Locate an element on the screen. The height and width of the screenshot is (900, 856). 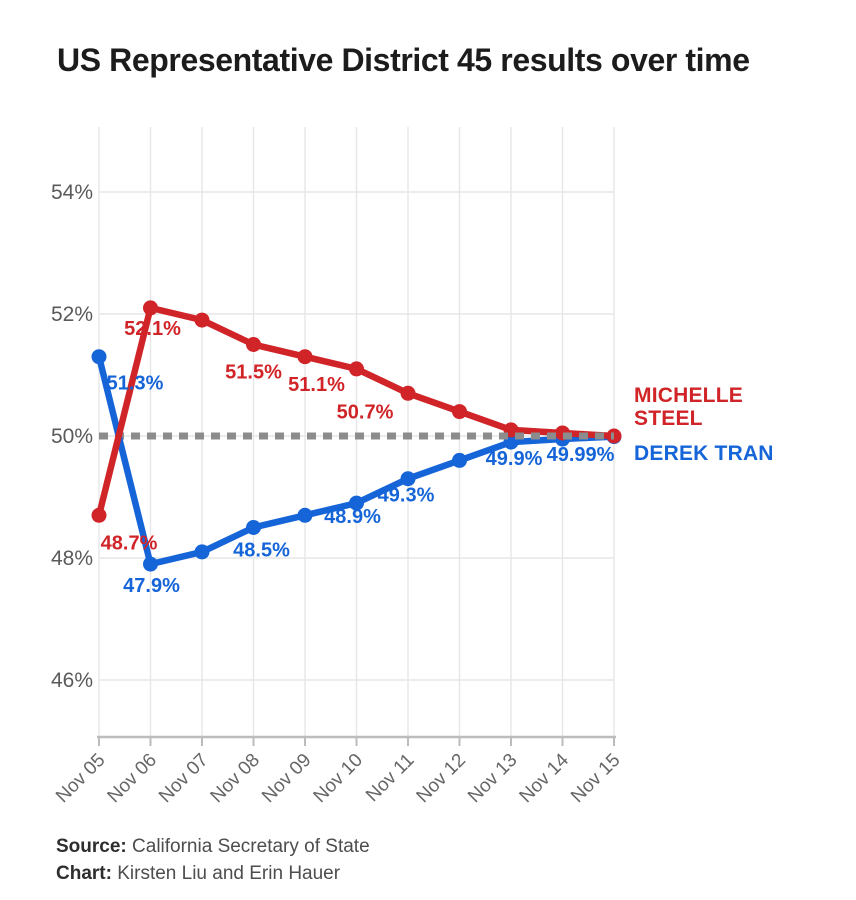
data-point-label: 48.9% is located at coordinates (352, 517).